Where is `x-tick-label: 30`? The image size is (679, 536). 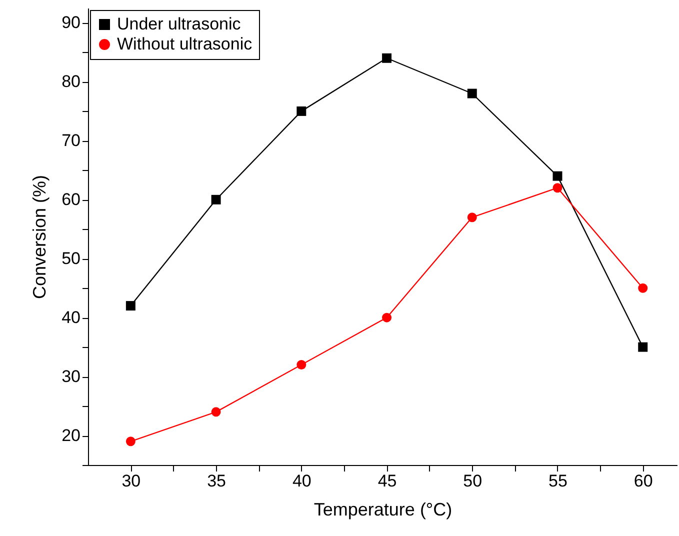 x-tick-label: 30 is located at coordinates (131, 481).